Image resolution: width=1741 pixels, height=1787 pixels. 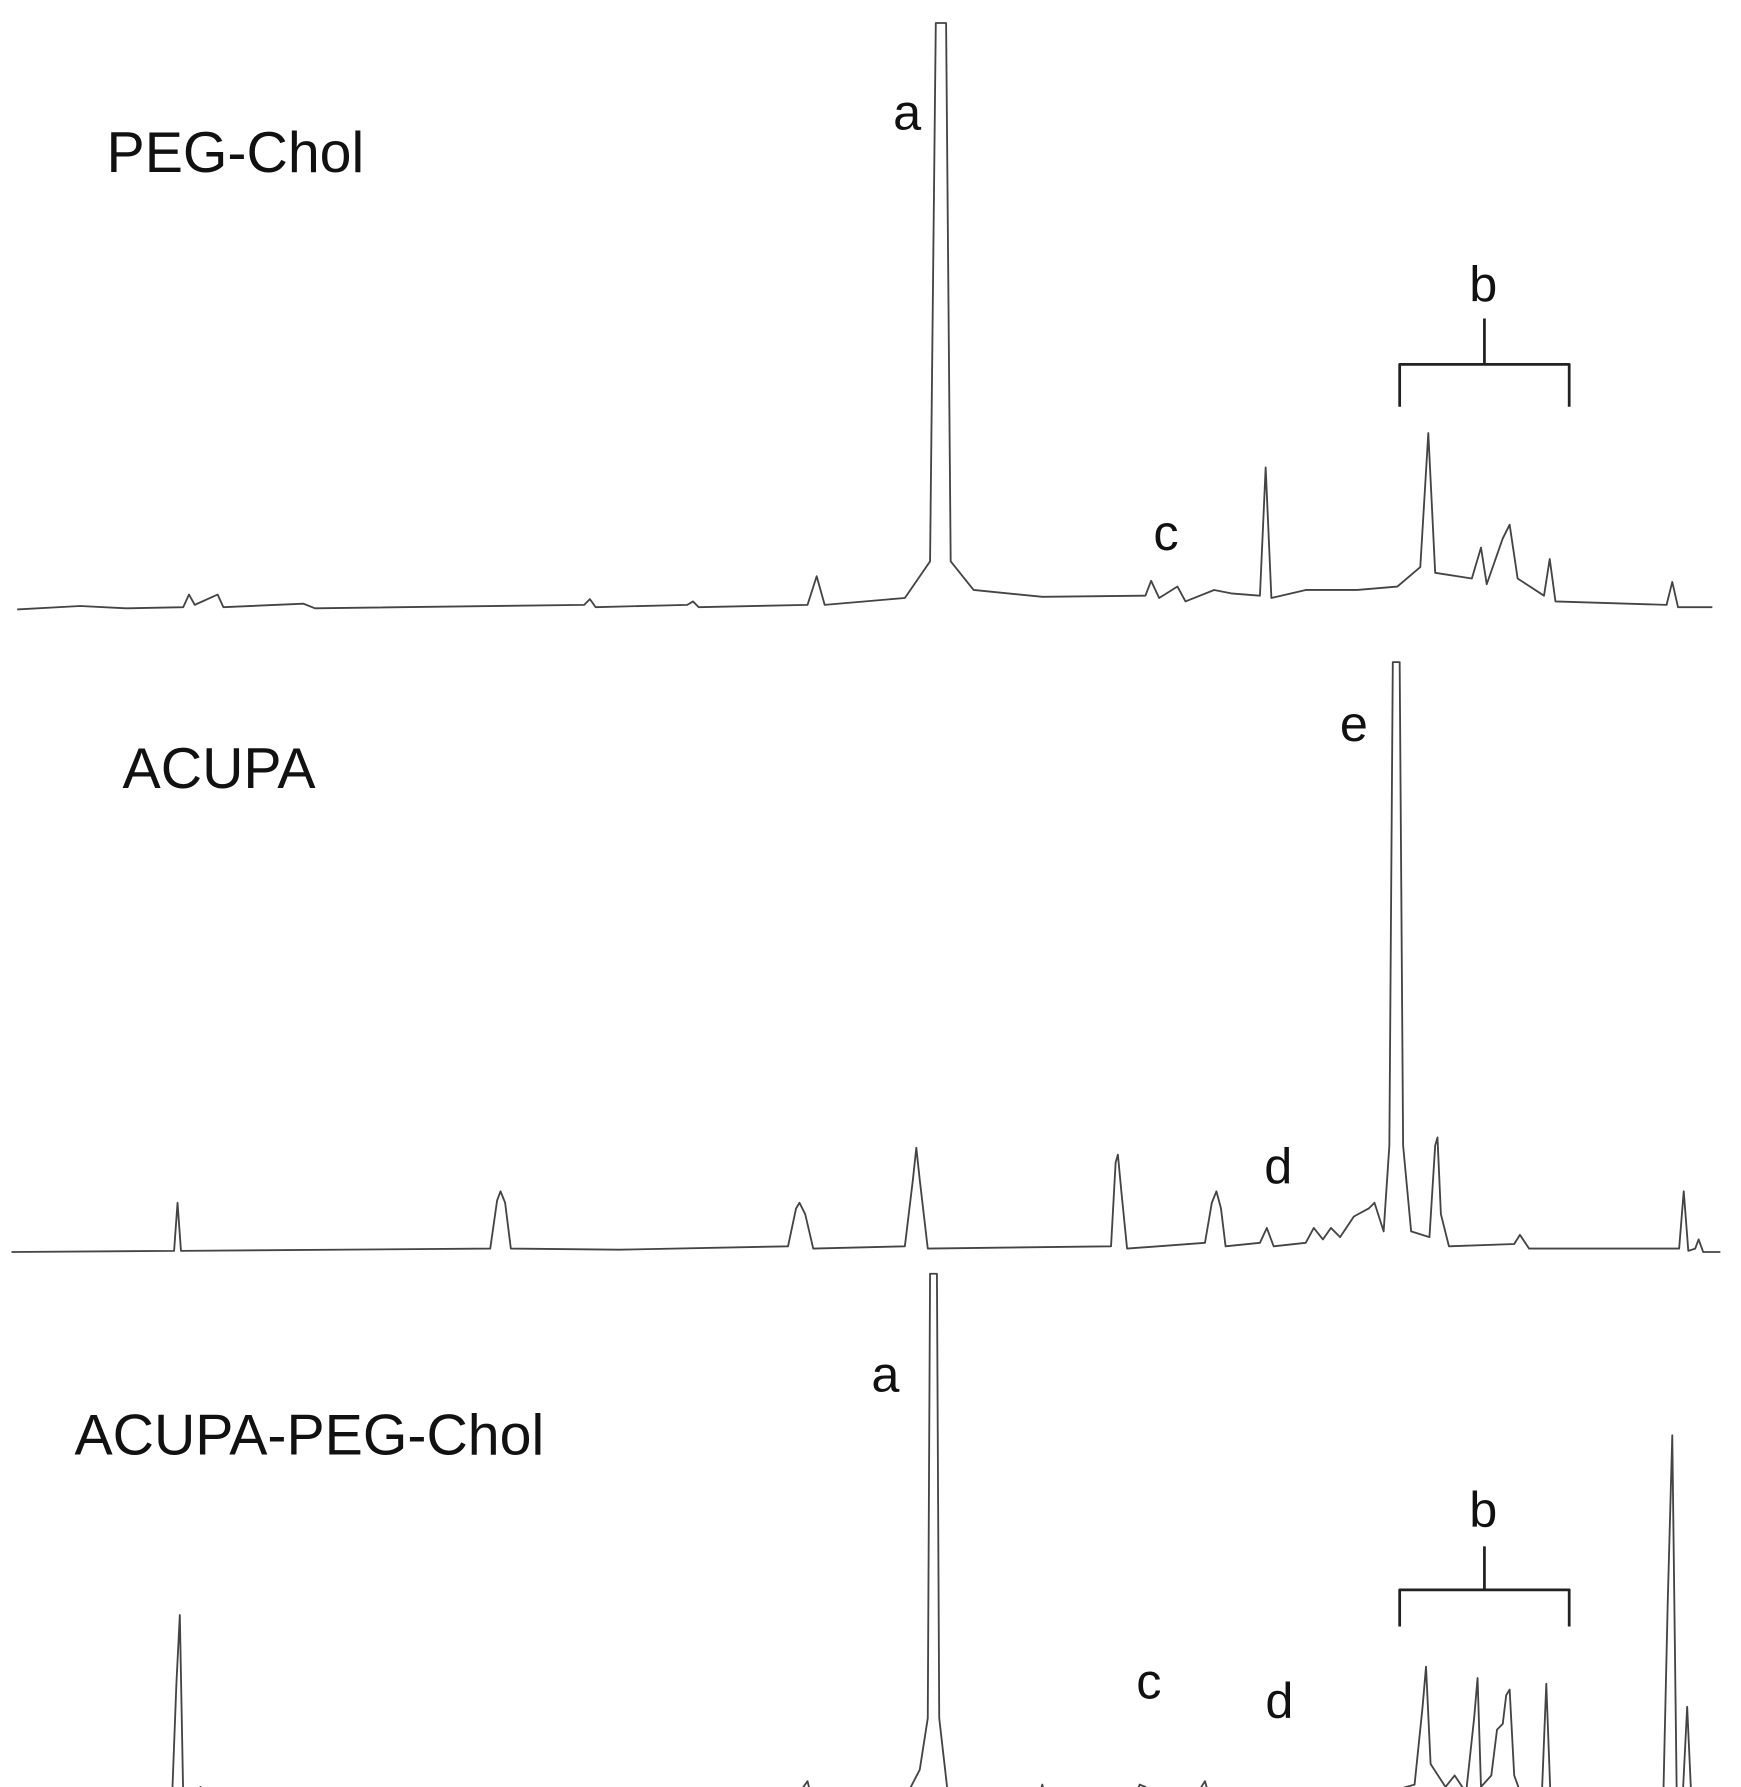 What do you see at coordinates (236, 153) in the screenshot?
I see `spectrum-name: PEG-Chol` at bounding box center [236, 153].